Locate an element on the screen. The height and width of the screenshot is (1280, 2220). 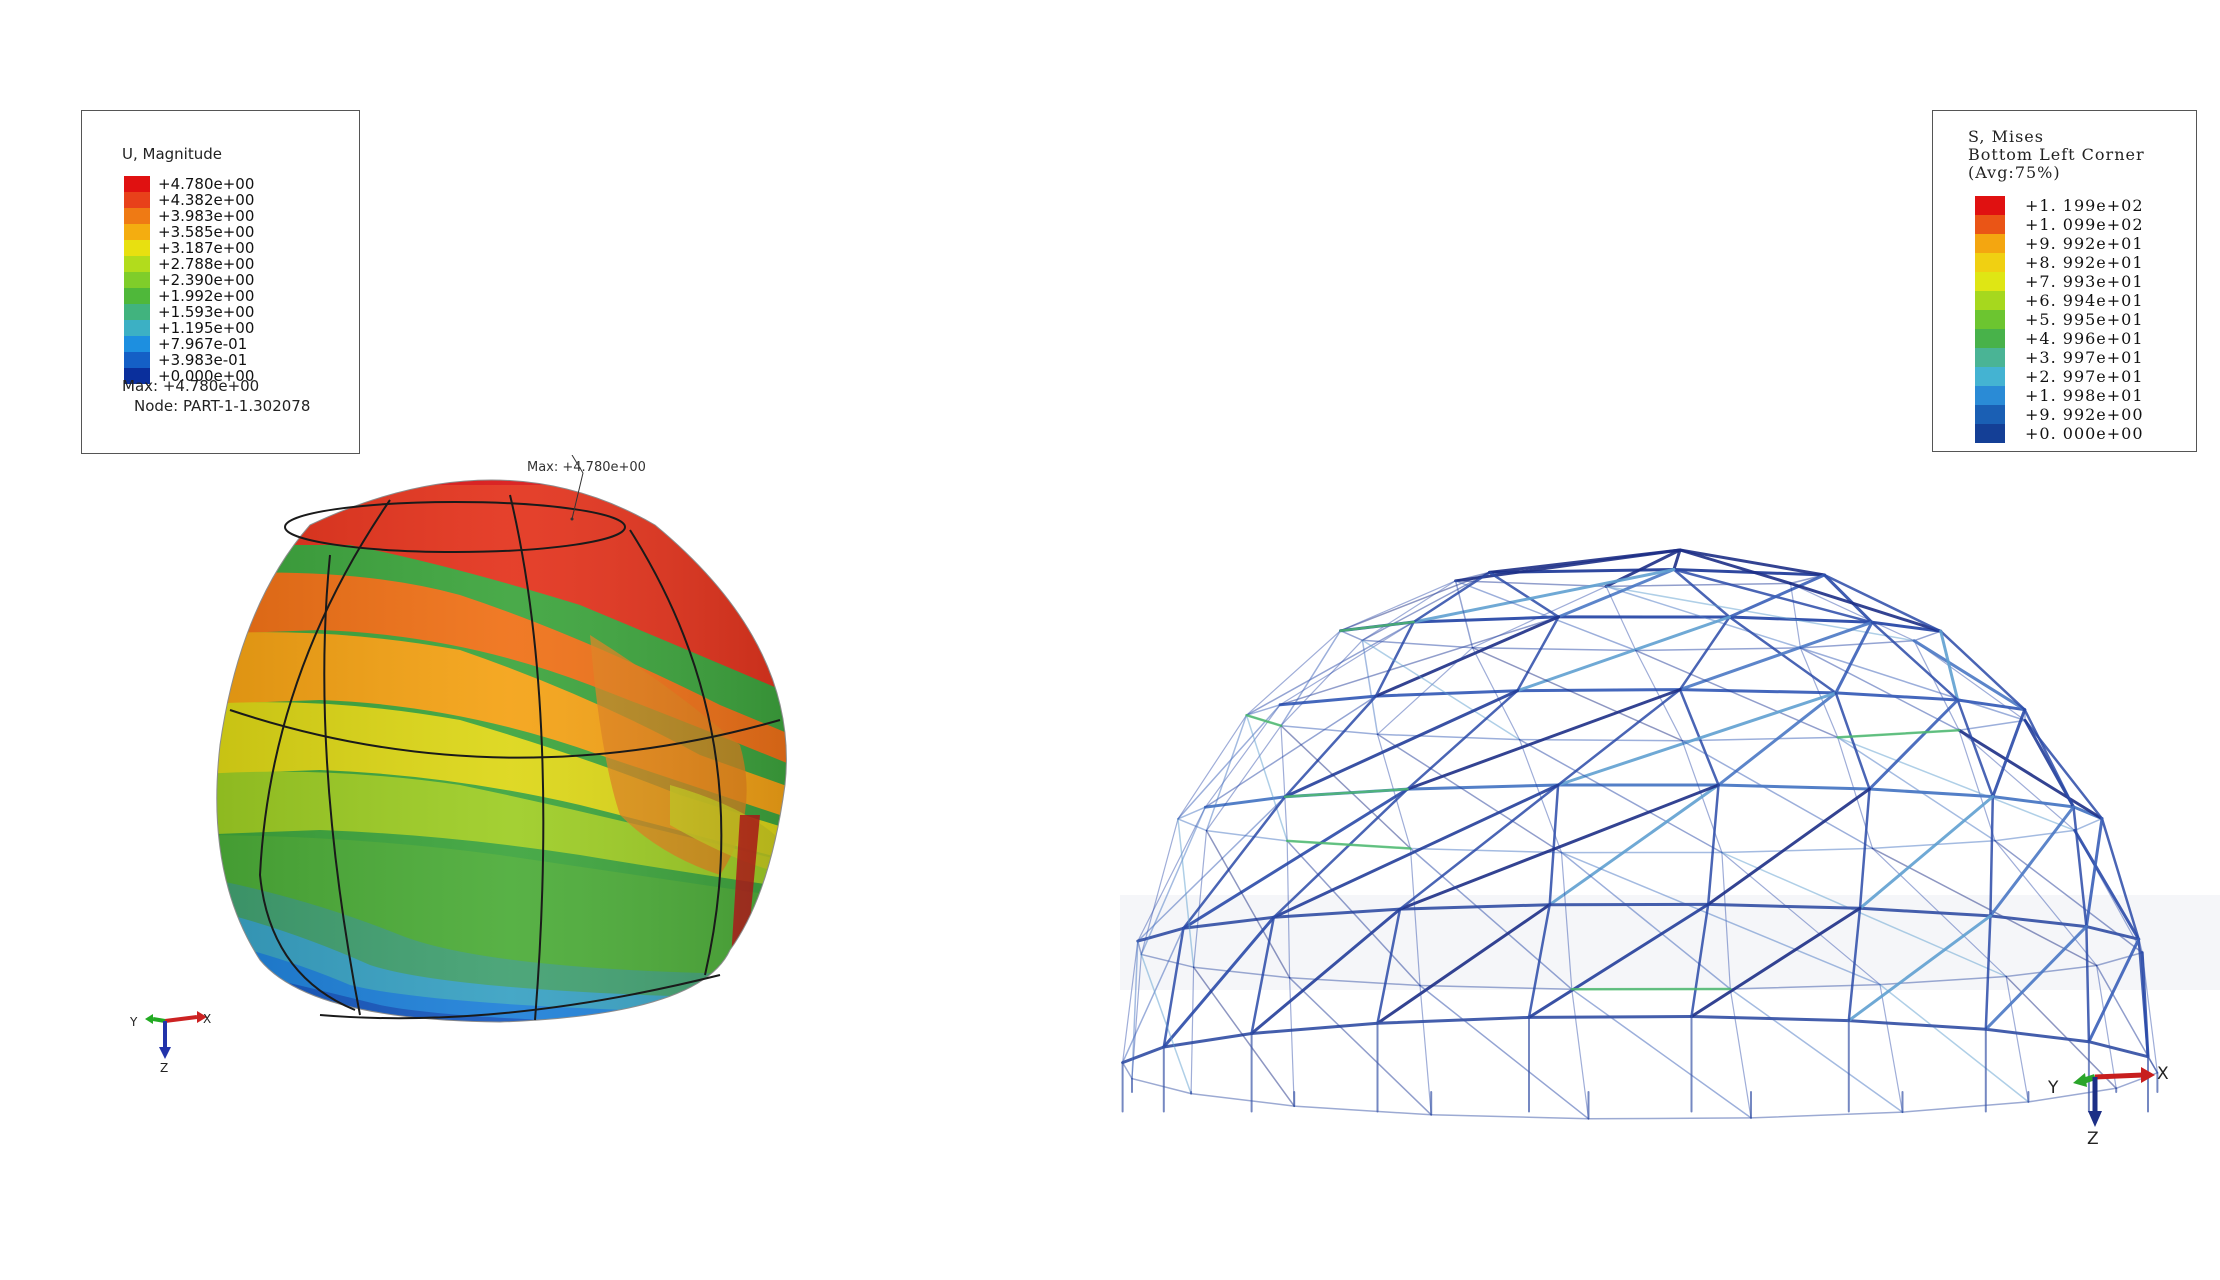
legend-entry: +1. 199e+02 is located at coordinates (2059, 205).